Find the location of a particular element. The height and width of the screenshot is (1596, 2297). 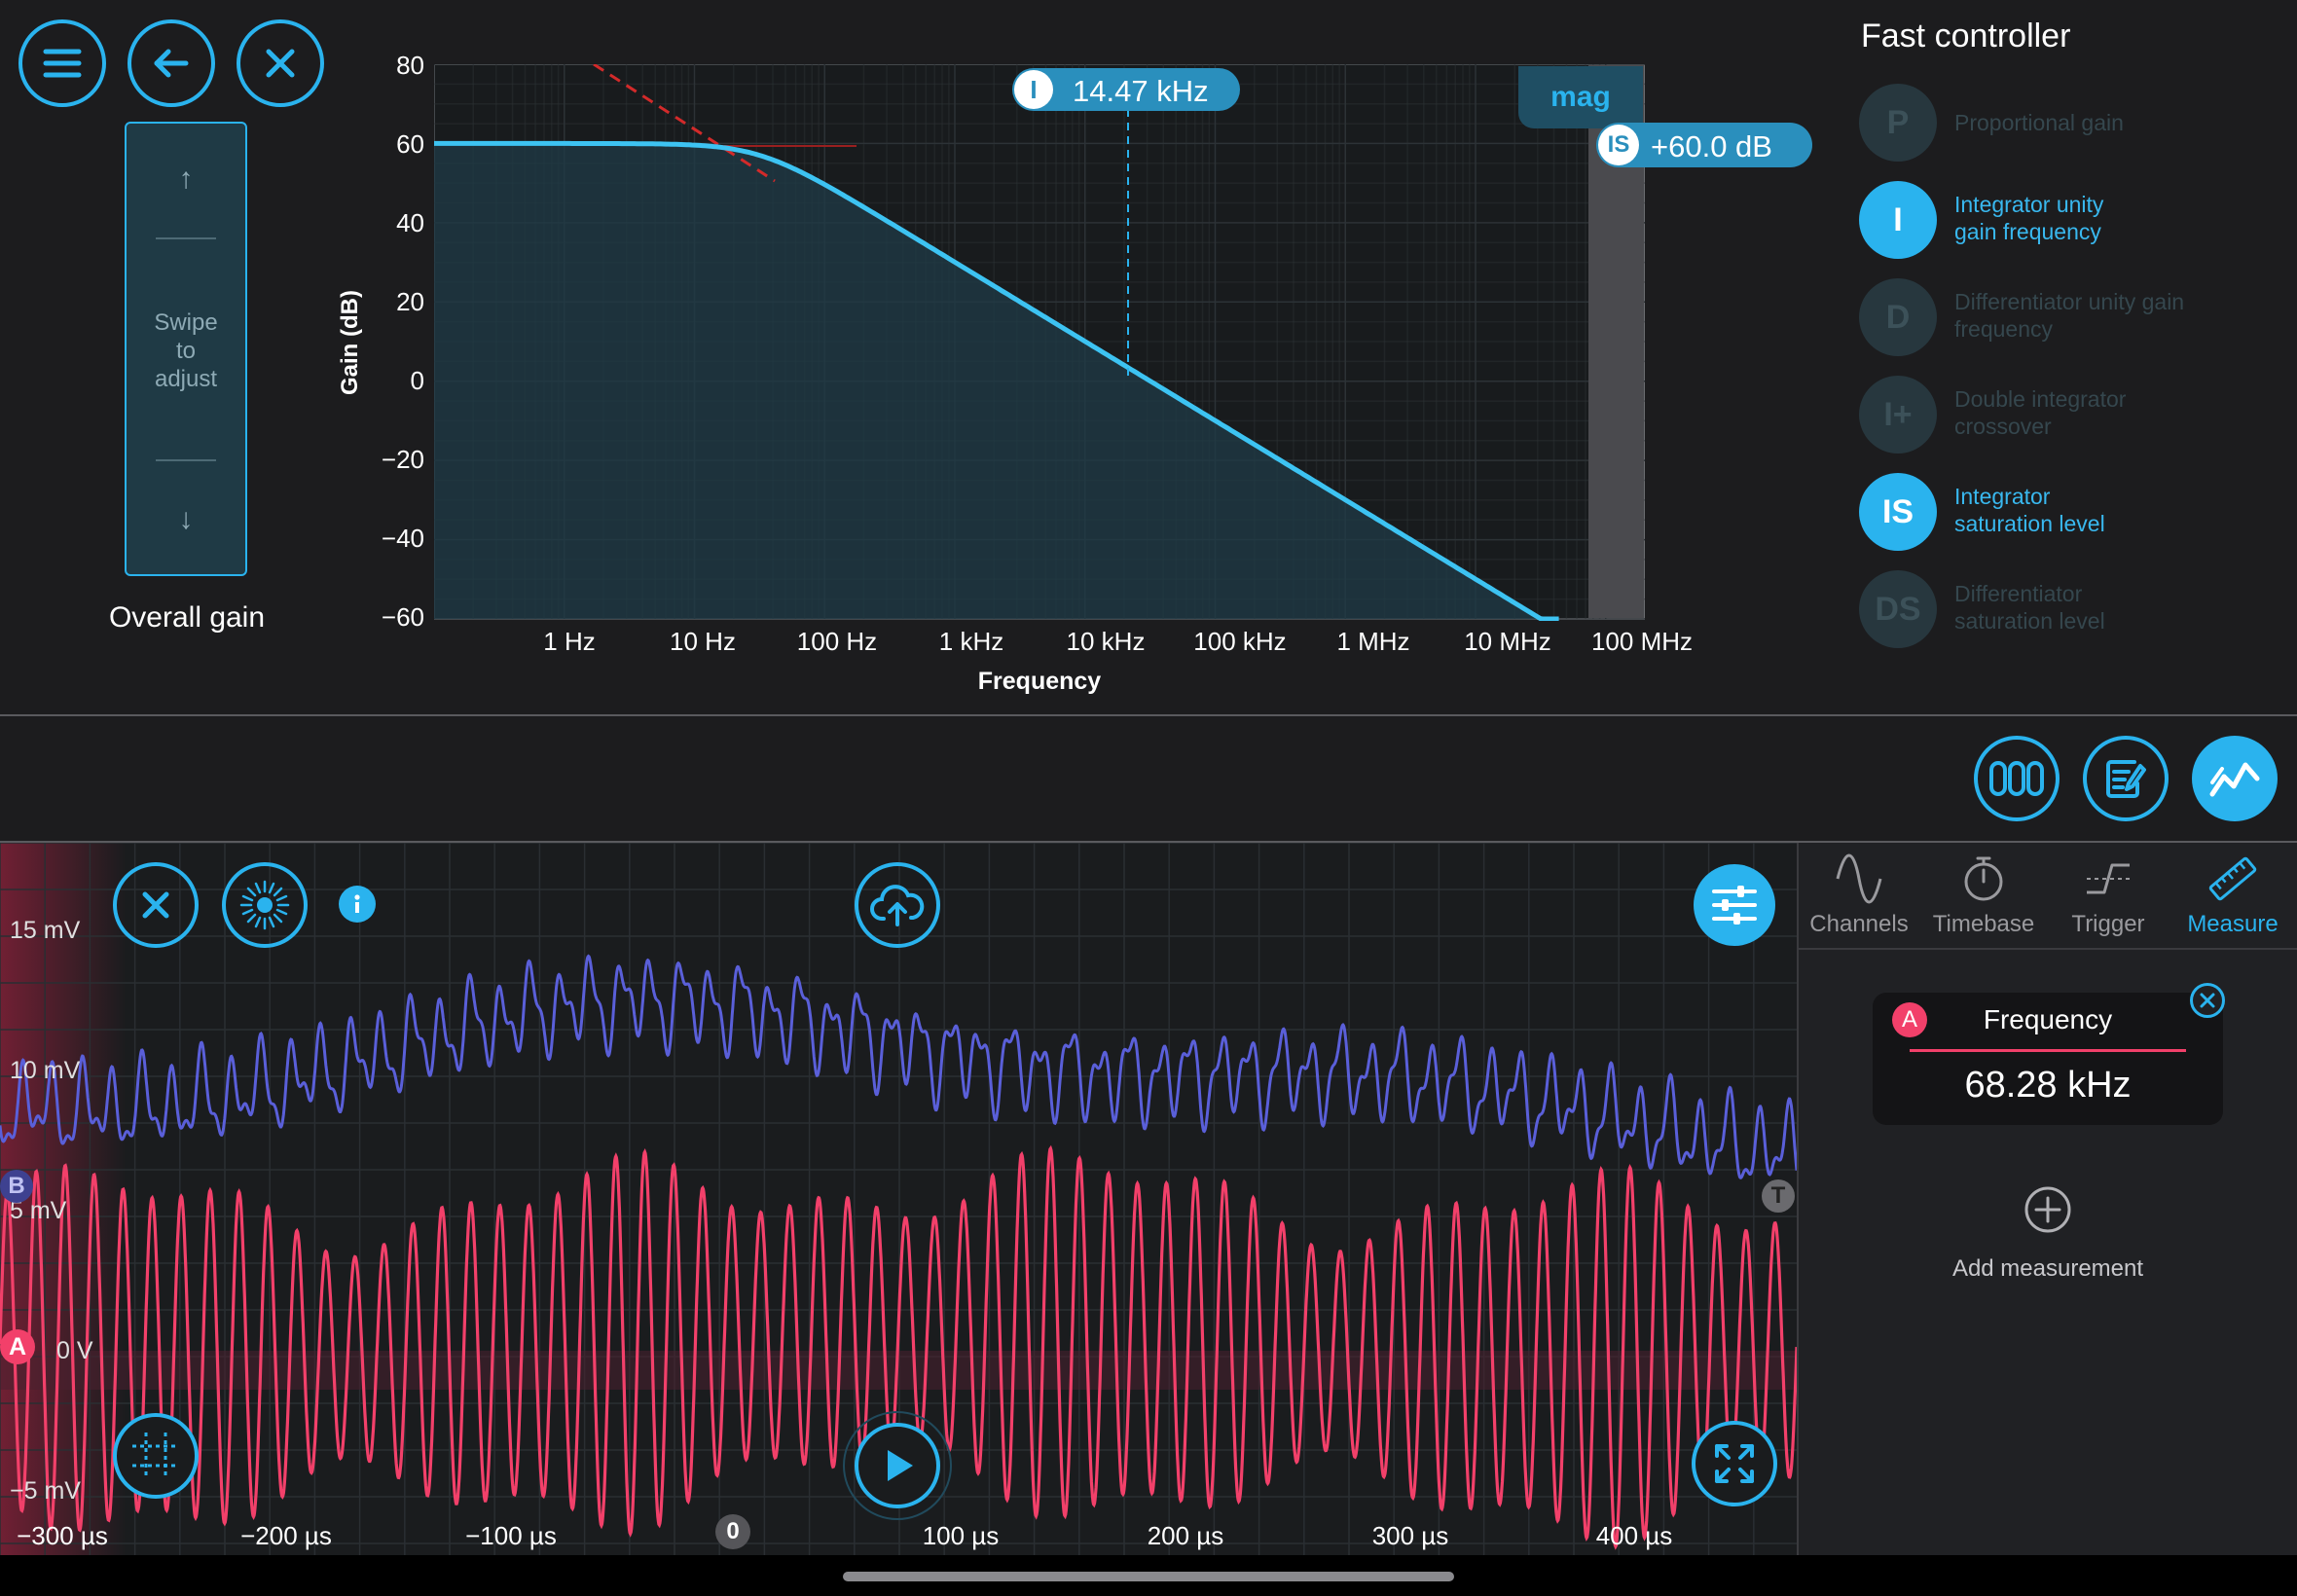

controller-item-label: Differentiator saturation level is located at coordinates (2029, 607).